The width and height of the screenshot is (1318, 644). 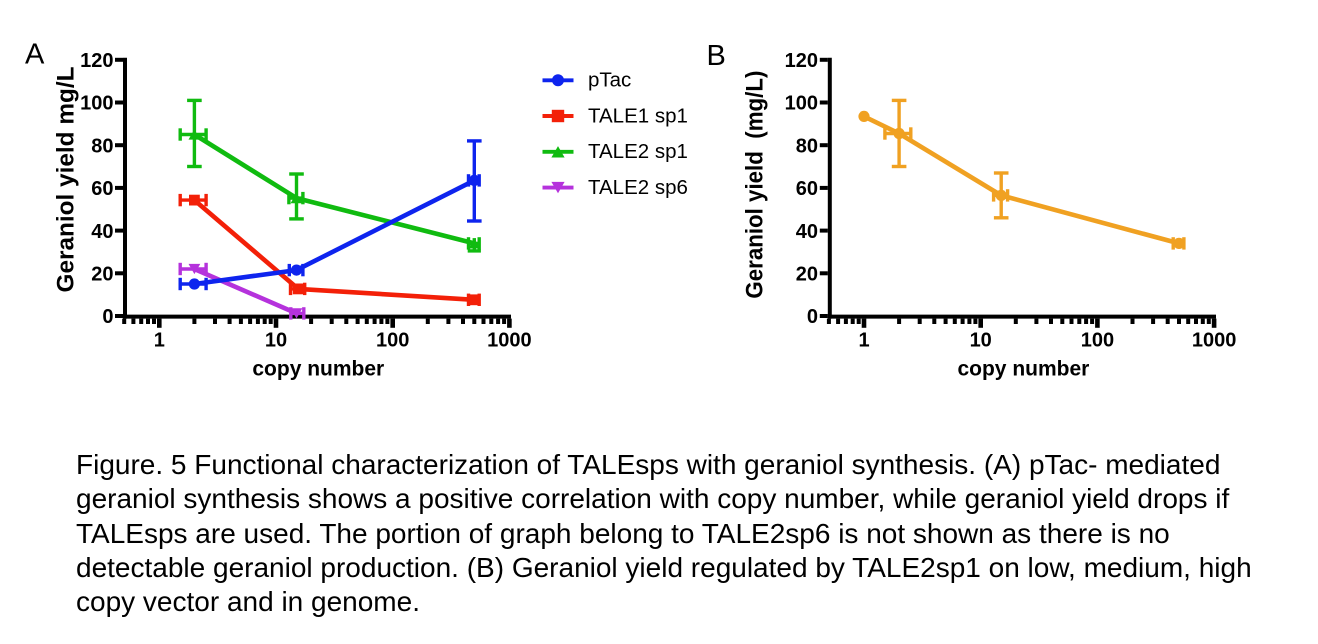 What do you see at coordinates (35, 55) in the screenshot?
I see `svg-text: A` at bounding box center [35, 55].